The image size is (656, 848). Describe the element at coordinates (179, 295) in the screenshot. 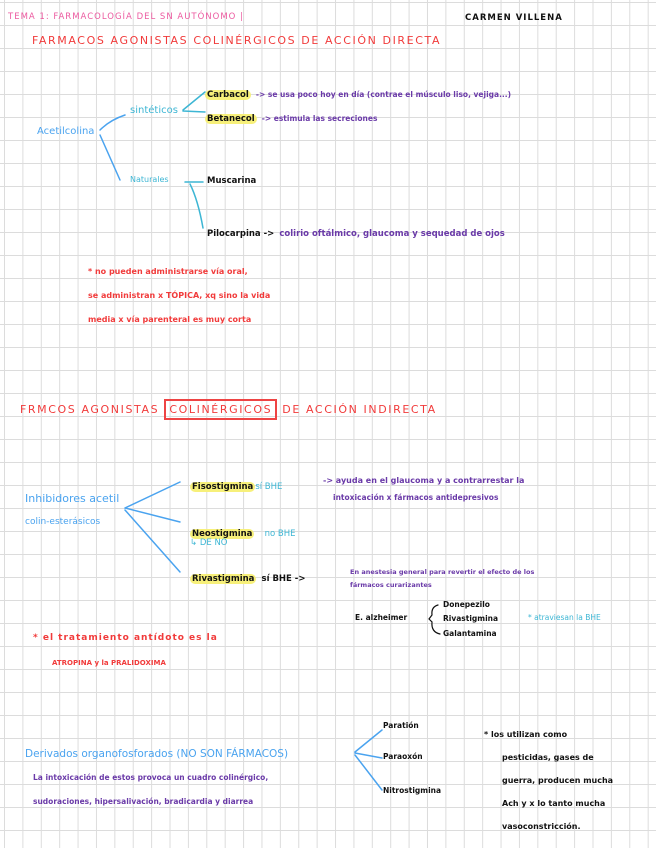

I see `note-line: se administran x TÓPICA, xq sino la vida` at that location.